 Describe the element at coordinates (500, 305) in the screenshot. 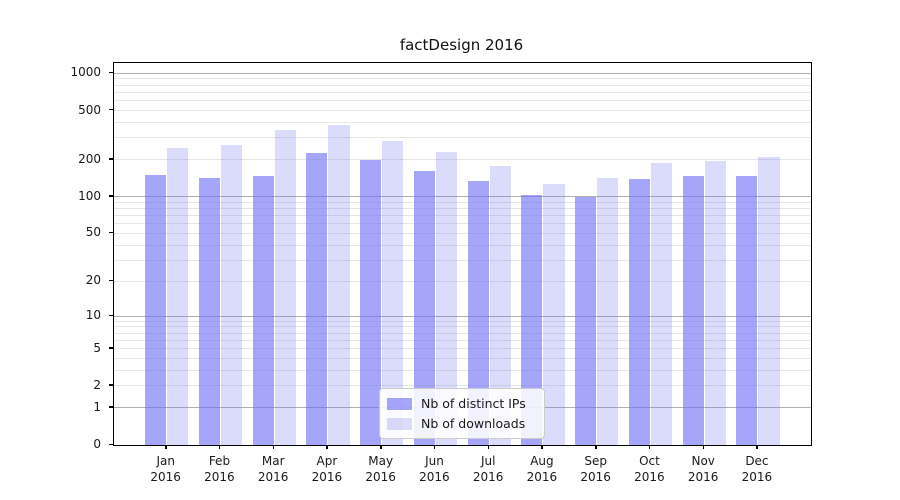

I see `bar-downloads-jul` at that location.